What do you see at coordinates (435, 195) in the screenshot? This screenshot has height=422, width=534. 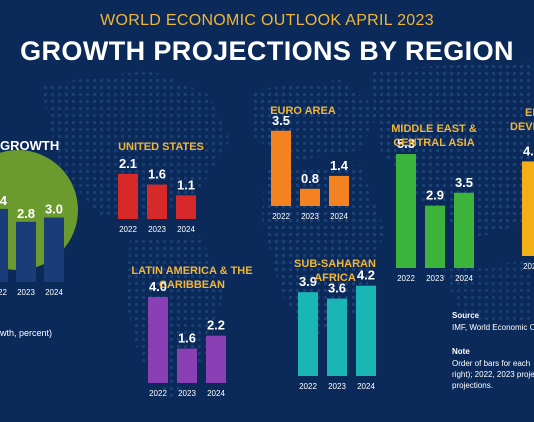 I see `middle-east-value-label-2023: 2.9` at bounding box center [435, 195].